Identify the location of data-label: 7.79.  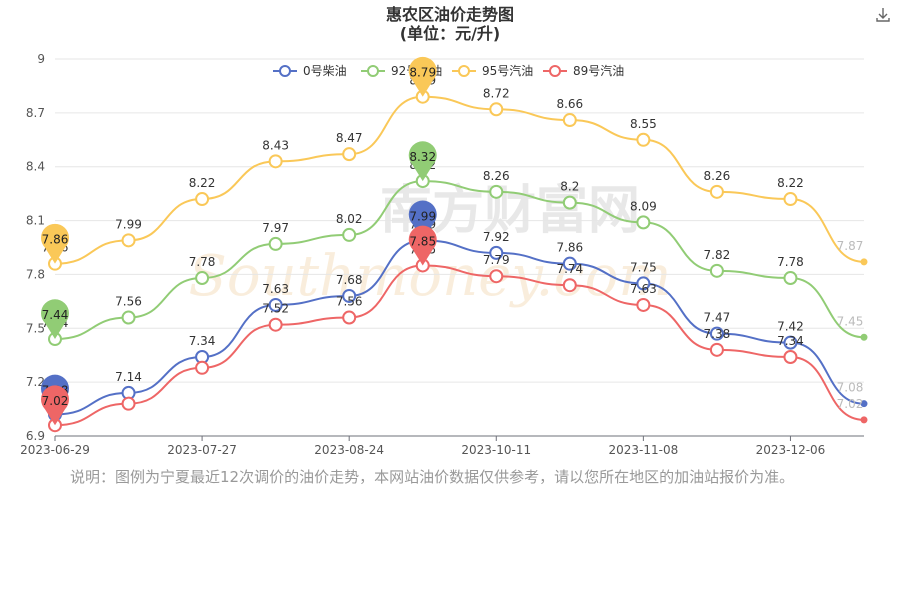
(496, 260).